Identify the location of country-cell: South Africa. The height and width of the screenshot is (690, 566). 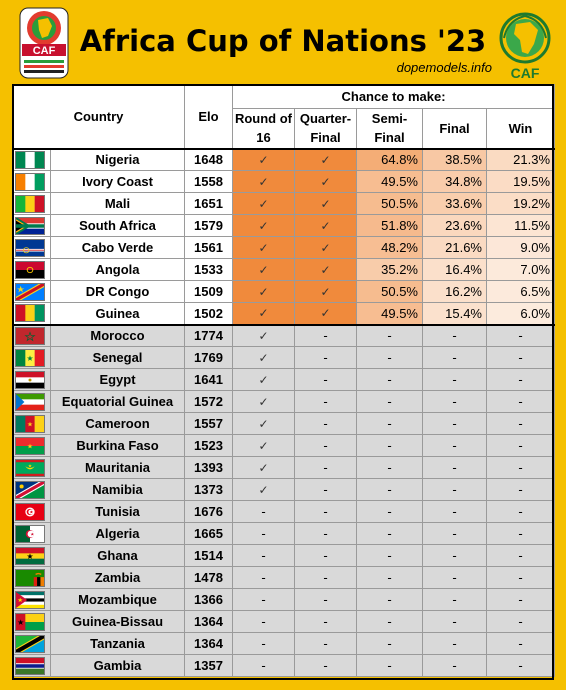
(117, 225).